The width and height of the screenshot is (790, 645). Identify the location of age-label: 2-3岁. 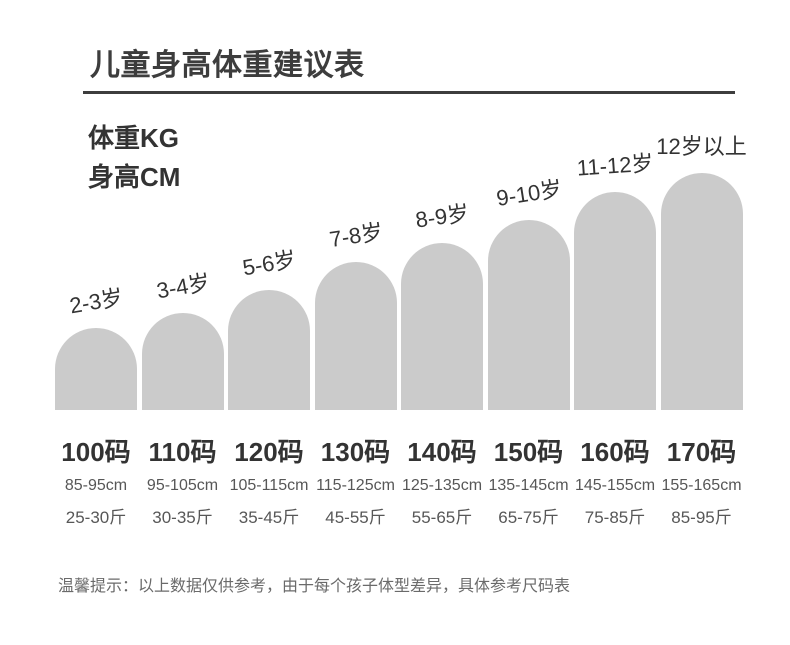
(96, 301).